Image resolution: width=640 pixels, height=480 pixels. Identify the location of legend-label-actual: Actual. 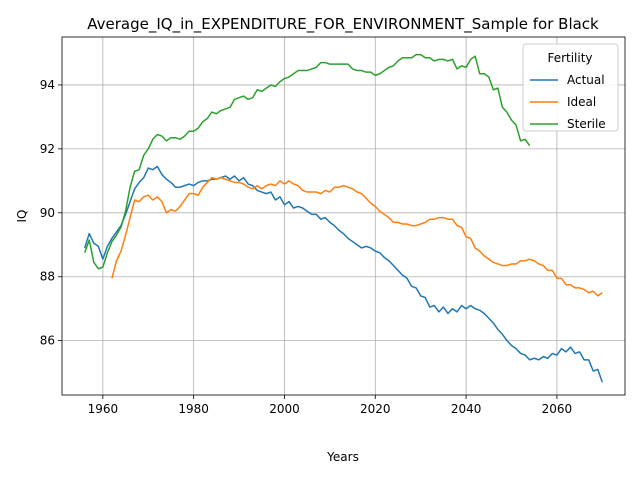
(586, 80).